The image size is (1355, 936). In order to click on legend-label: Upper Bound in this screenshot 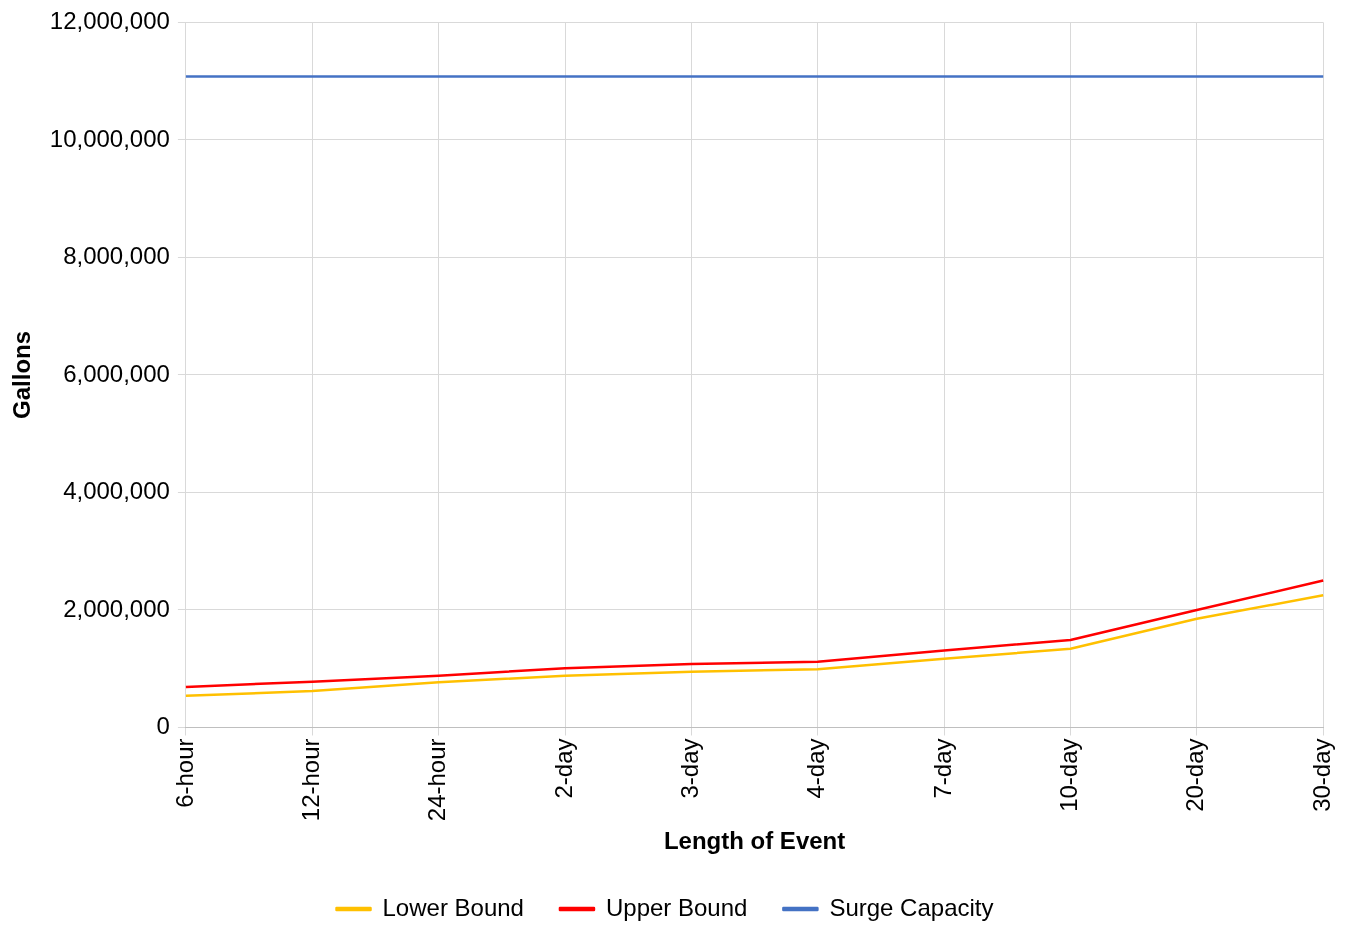, I will do `click(676, 907)`.